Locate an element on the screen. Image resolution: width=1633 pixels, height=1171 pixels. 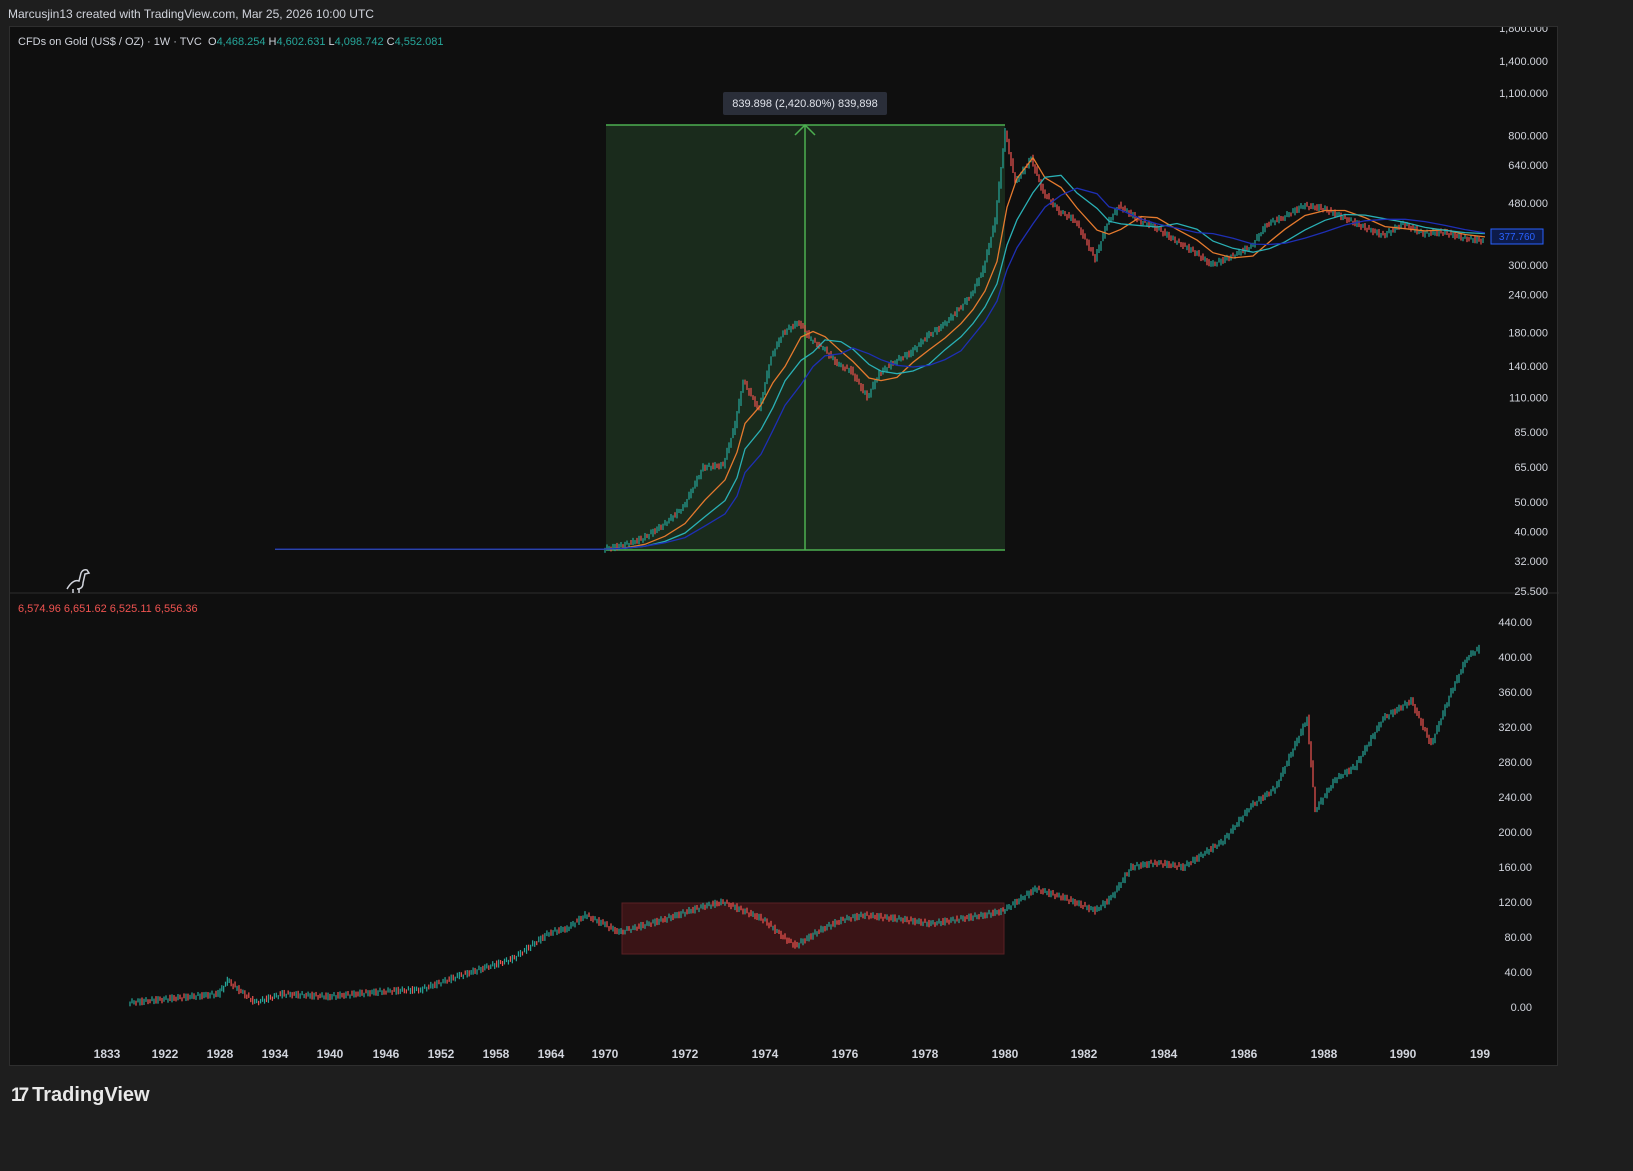
price-badge-bg is located at coordinates (1517, 236).